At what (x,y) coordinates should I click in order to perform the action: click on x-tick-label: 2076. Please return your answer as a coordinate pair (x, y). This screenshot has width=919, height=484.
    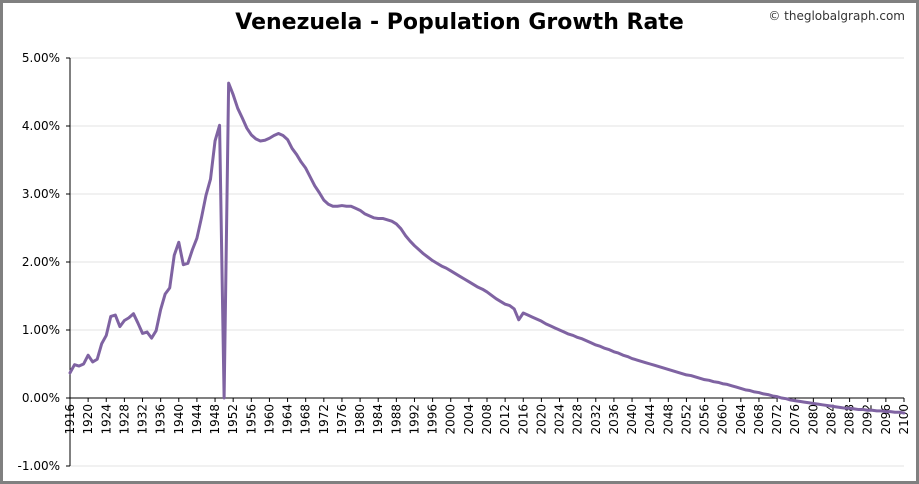
    Looking at the image, I should click on (795, 419).